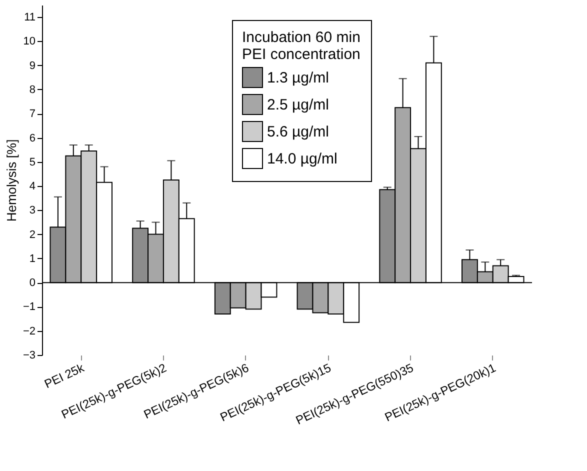  What do you see at coordinates (29, 307) in the screenshot?
I see `y-tick-label: −1` at bounding box center [29, 307].